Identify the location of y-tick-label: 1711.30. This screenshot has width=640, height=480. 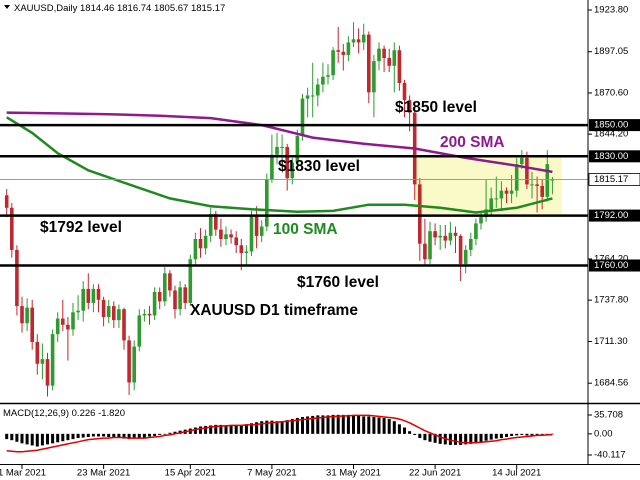
(611, 341).